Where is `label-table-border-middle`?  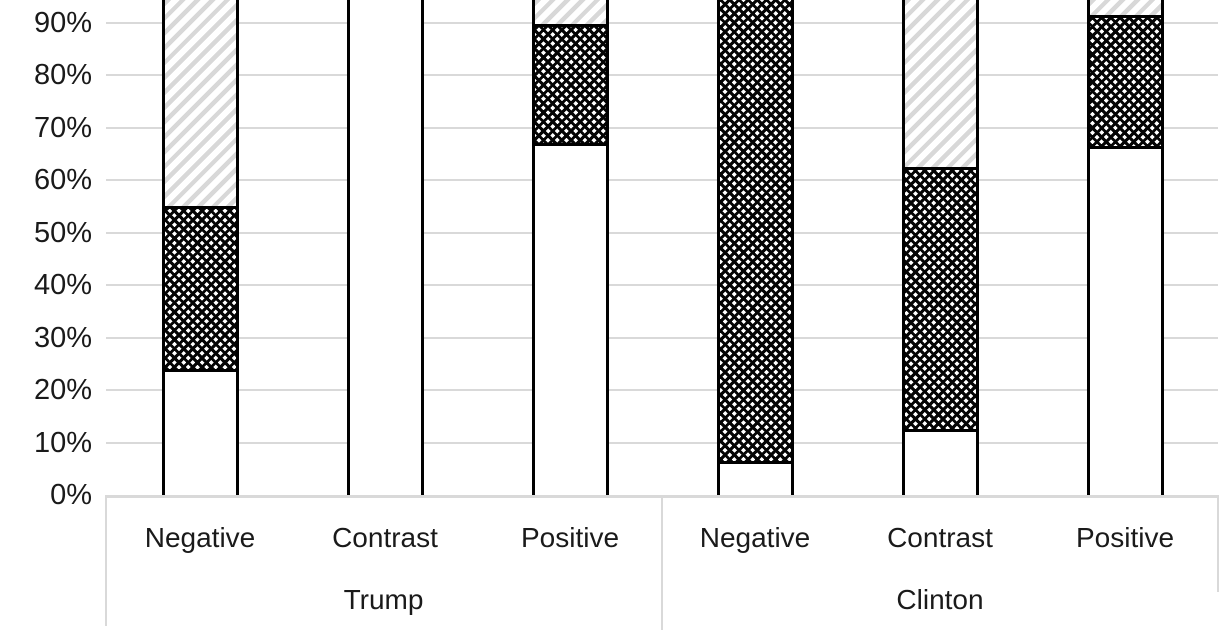
label-table-border-middle is located at coordinates (662, 562).